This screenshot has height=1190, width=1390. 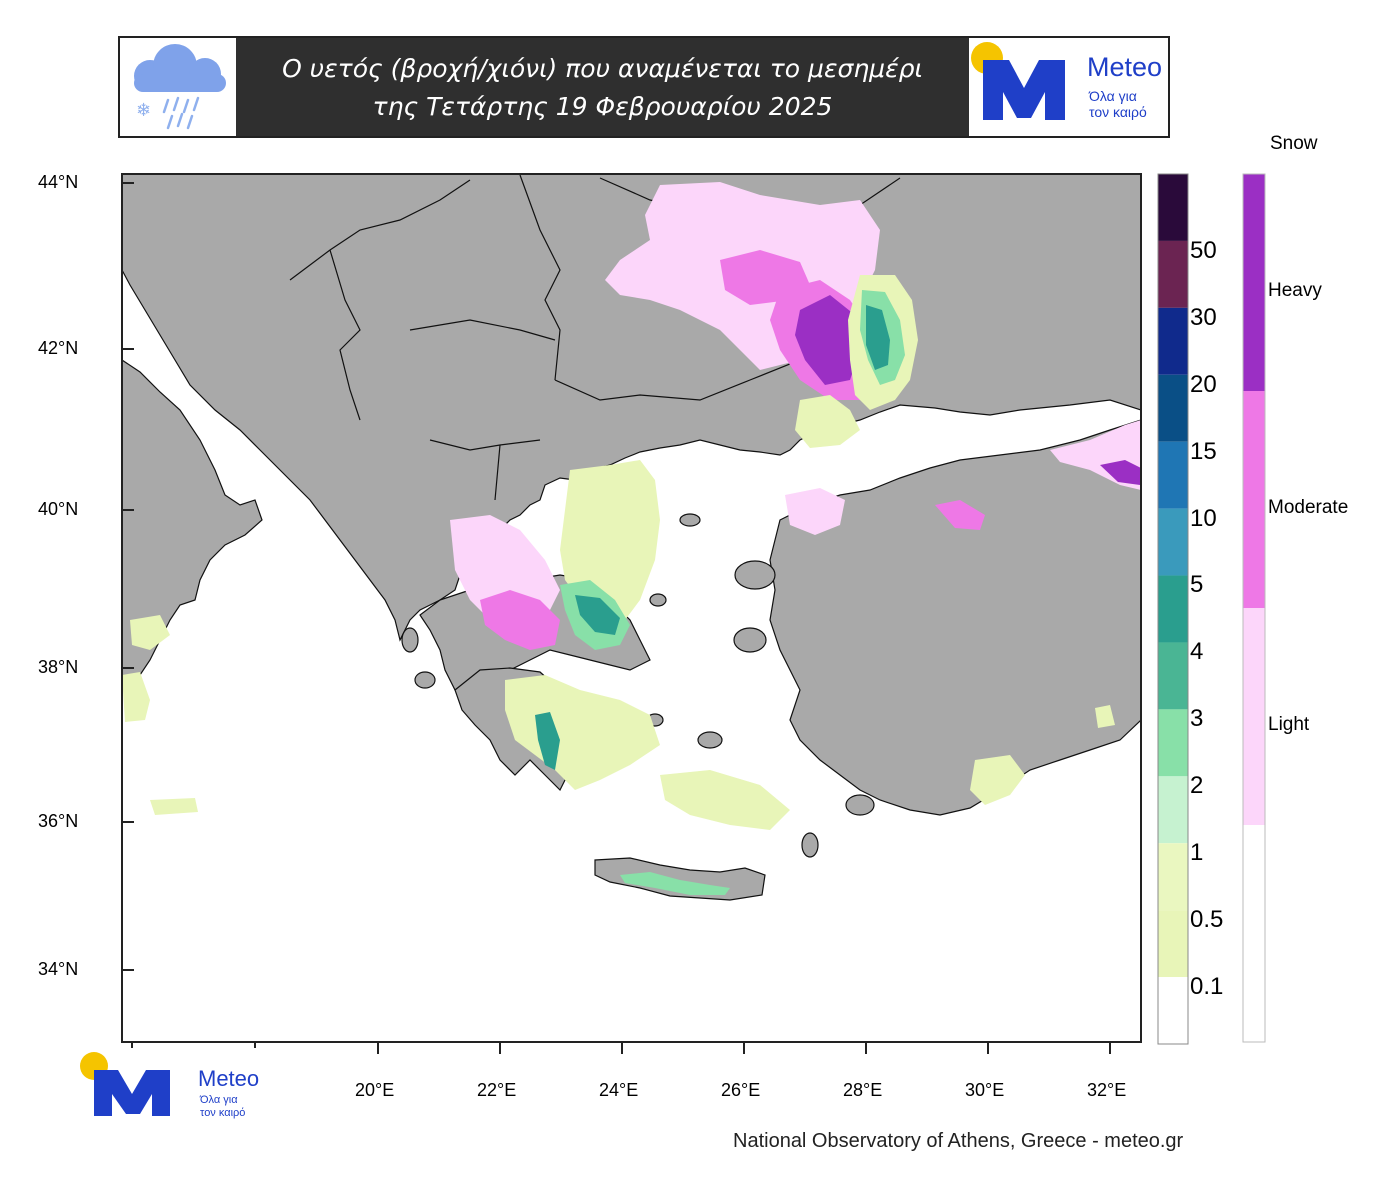 What do you see at coordinates (741, 1090) in the screenshot?
I see `lon-label-26e: 26°E` at bounding box center [741, 1090].